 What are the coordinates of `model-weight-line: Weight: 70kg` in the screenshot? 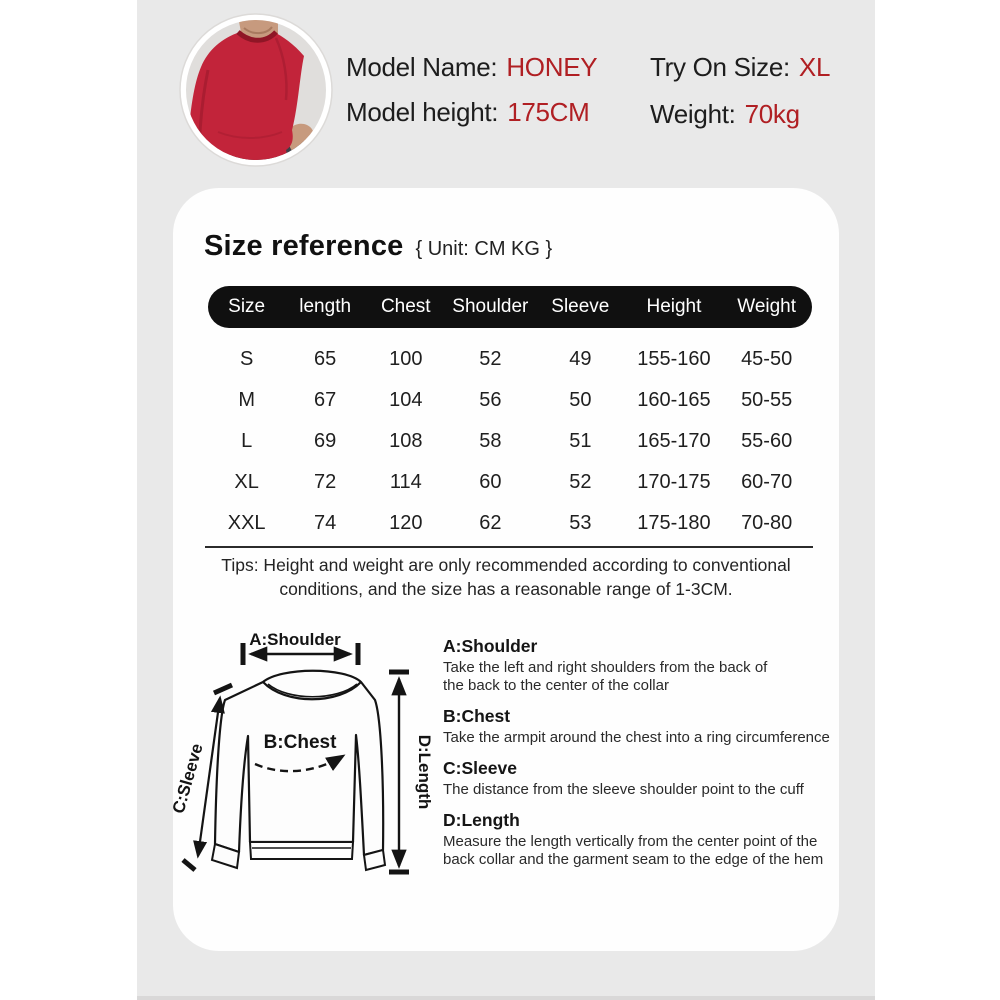 It's located at (725, 114).